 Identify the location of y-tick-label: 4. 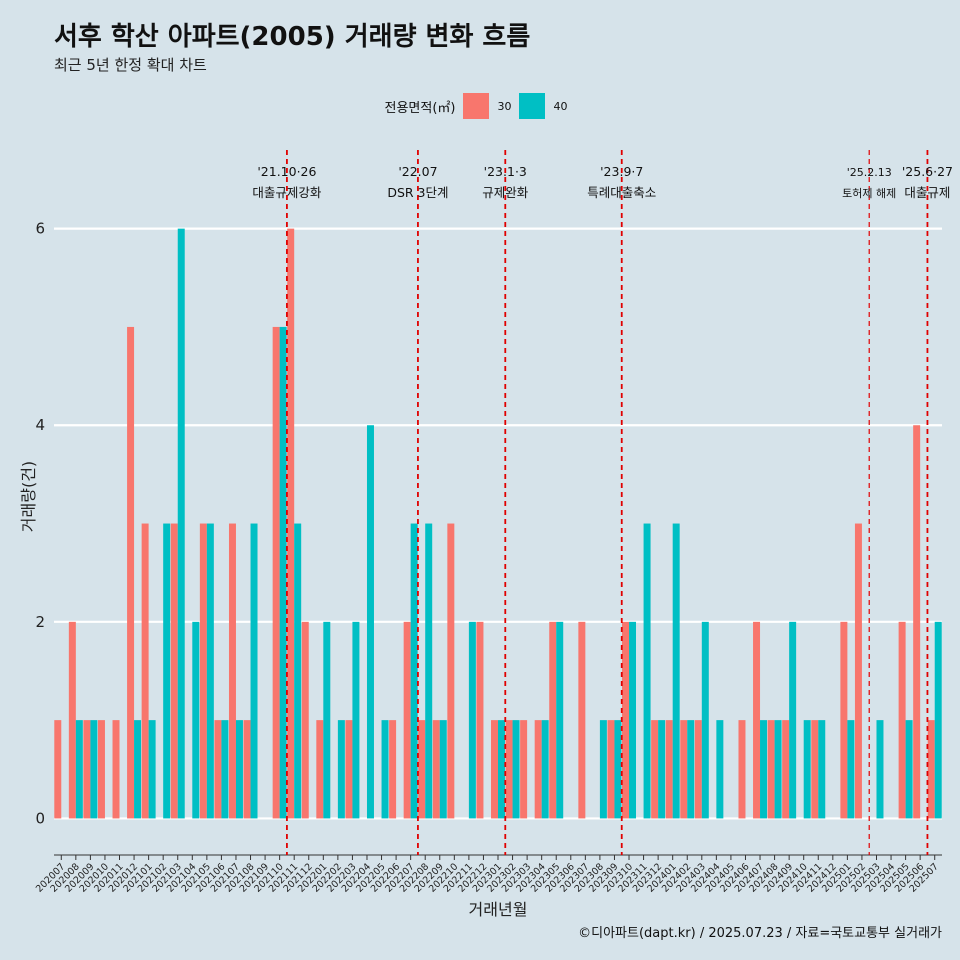
(40, 425).